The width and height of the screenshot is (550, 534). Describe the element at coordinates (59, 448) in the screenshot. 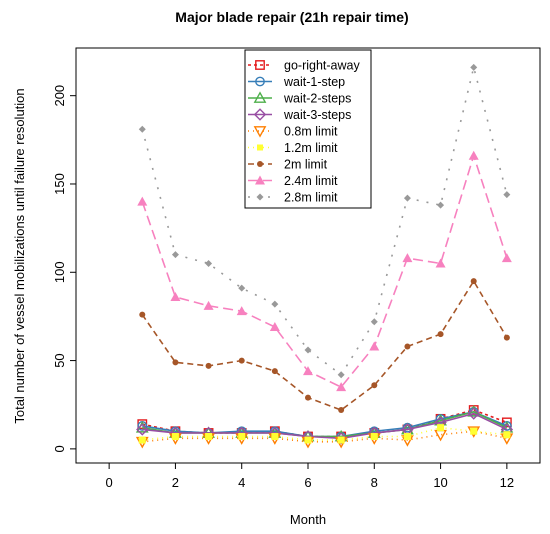

I see `y-tick-label: 0` at that location.